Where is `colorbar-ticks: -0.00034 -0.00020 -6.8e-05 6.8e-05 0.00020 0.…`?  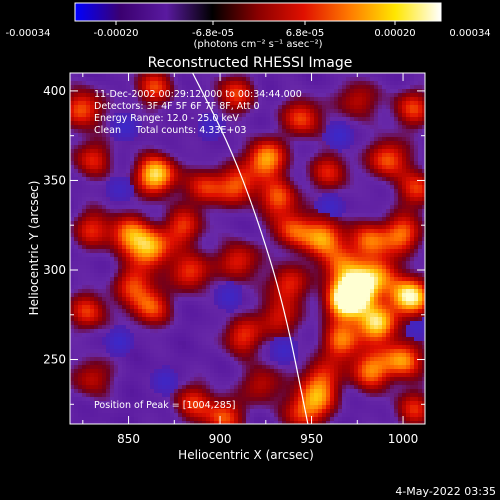
colorbar-ticks: -0.00034 -0.00020 -6.8e-05 6.8e-05 0.00020 0.… is located at coordinates (248, 30).